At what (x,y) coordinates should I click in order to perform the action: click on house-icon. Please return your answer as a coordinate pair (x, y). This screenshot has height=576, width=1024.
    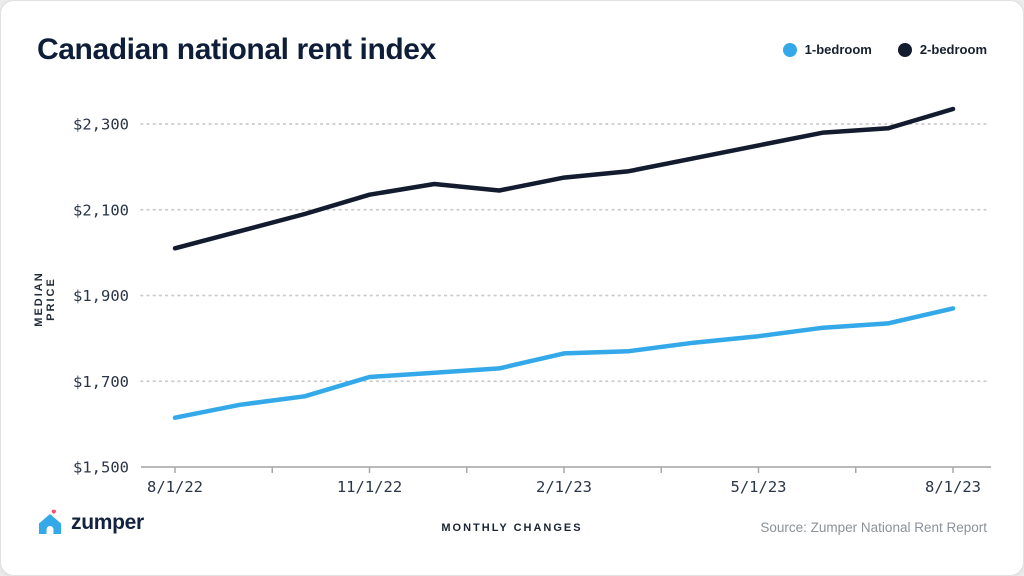
    Looking at the image, I should click on (50, 521).